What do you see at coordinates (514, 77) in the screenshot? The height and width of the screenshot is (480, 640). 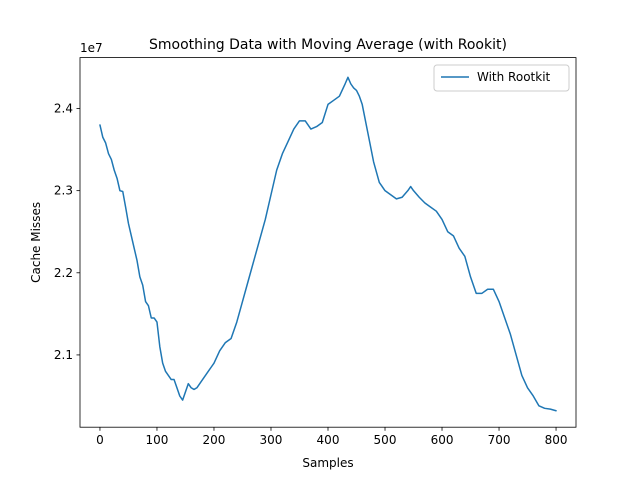 I see `legend-entry-with-rootkit: With Rootkit` at bounding box center [514, 77].